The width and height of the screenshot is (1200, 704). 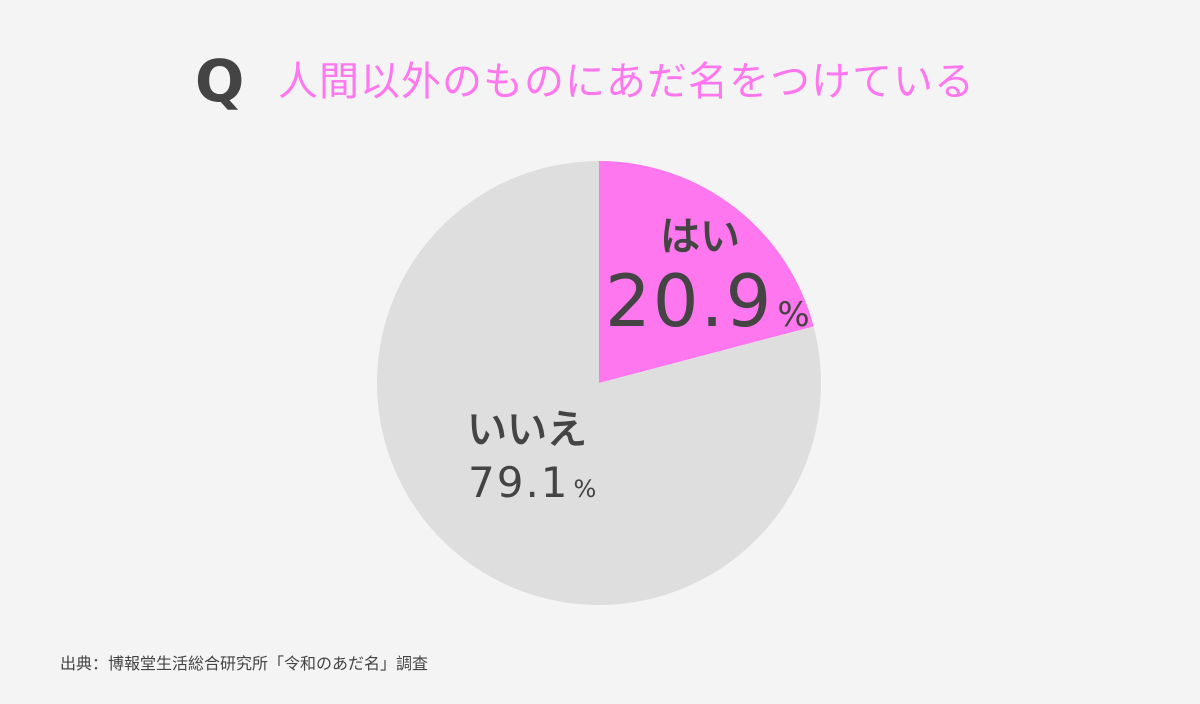 I want to click on pie-slice-yes, so click(x=706, y=272).